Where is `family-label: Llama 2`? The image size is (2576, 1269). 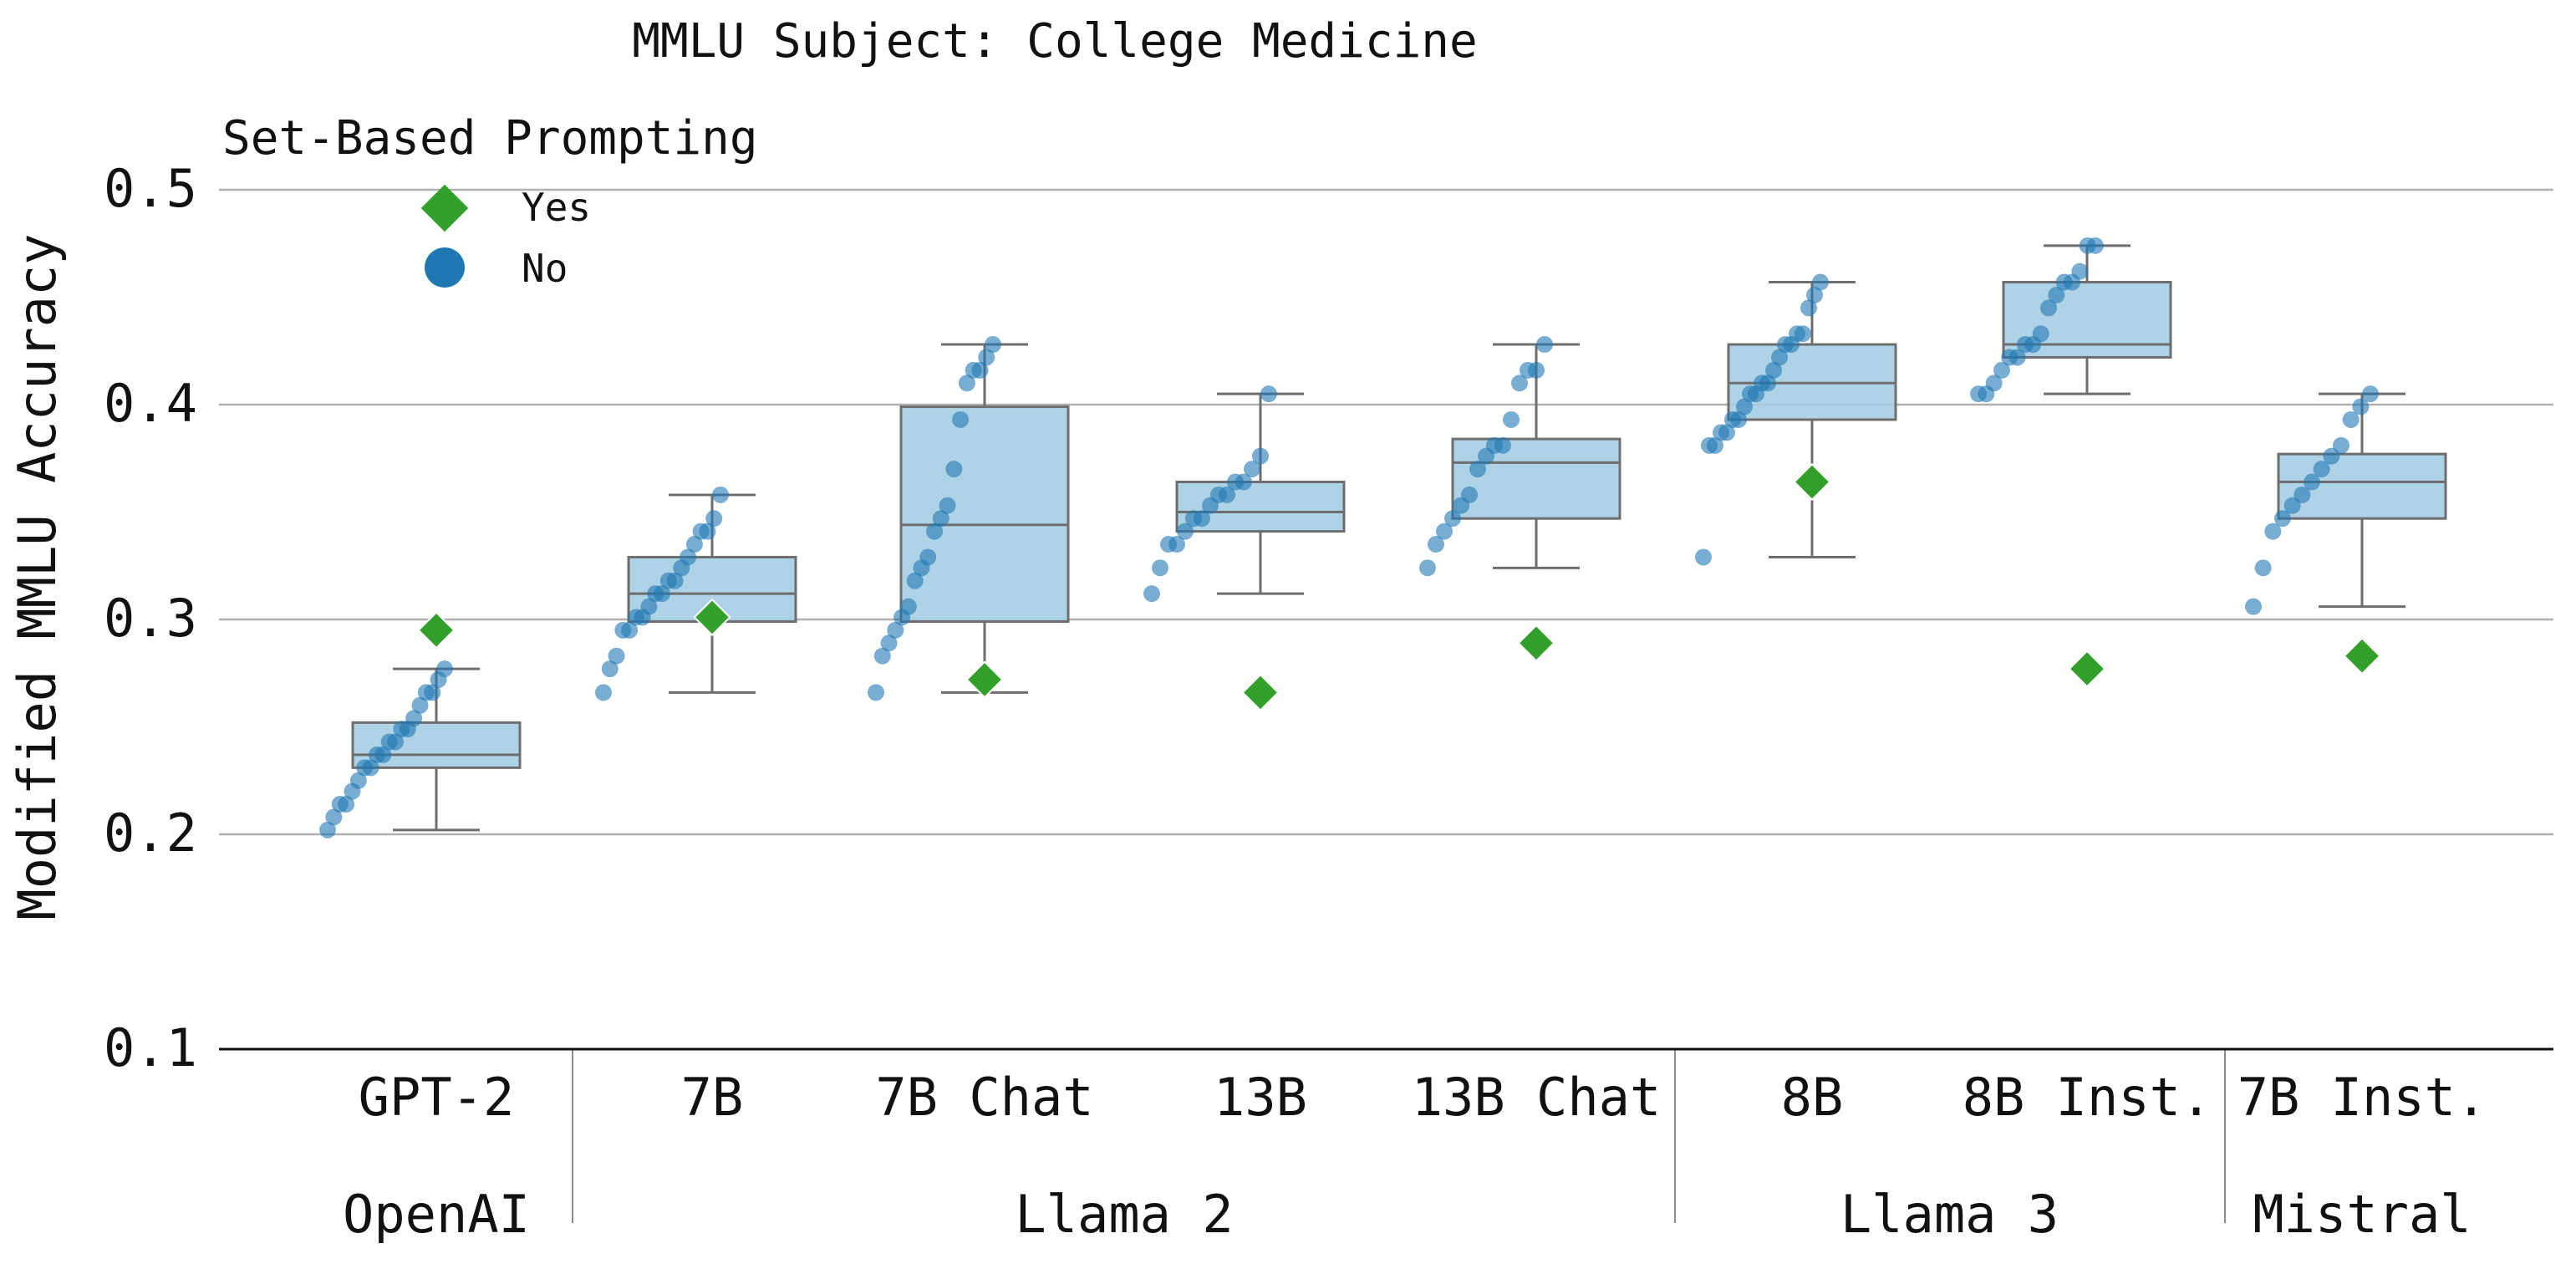 family-label: Llama 2 is located at coordinates (1124, 1214).